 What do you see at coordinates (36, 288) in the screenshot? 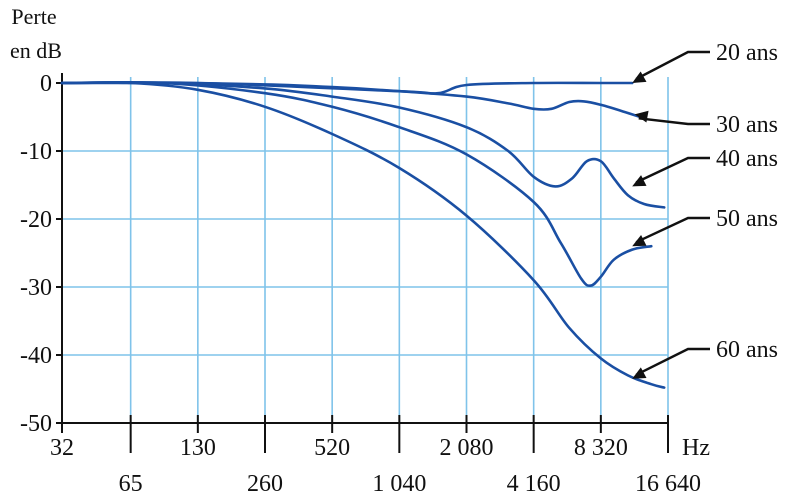
I see `y-tick-label: -30` at bounding box center [36, 288].